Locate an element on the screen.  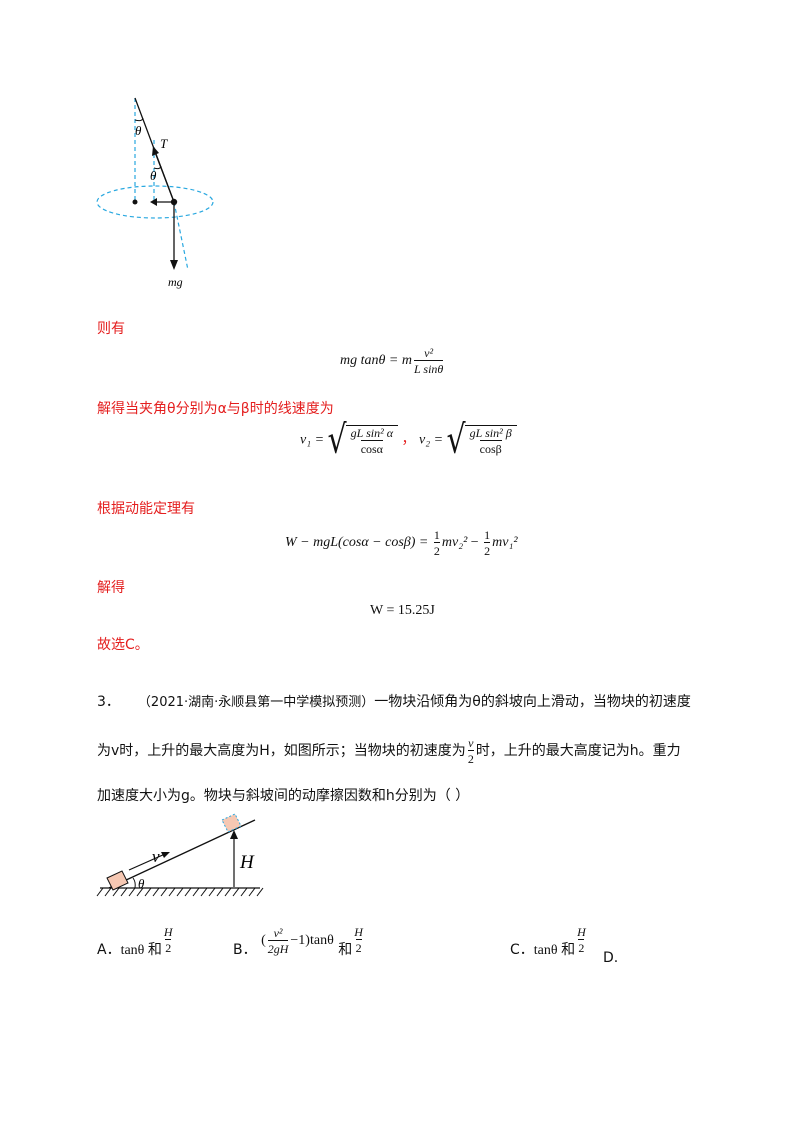
equation-1: mg tanθ = m v² L sinθ is located at coordinates (392, 361).